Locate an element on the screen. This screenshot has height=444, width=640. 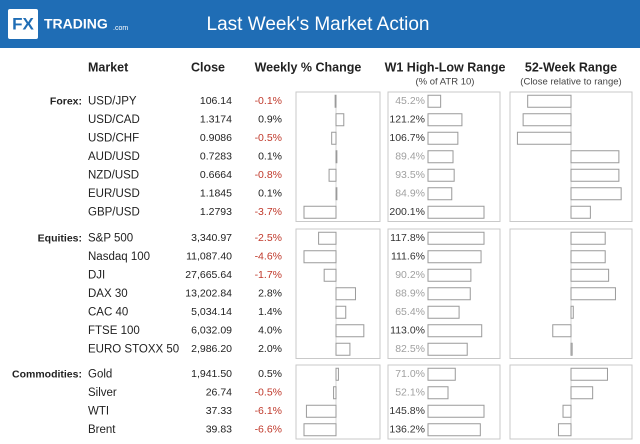
logo: FX is located at coordinates (23, 23).